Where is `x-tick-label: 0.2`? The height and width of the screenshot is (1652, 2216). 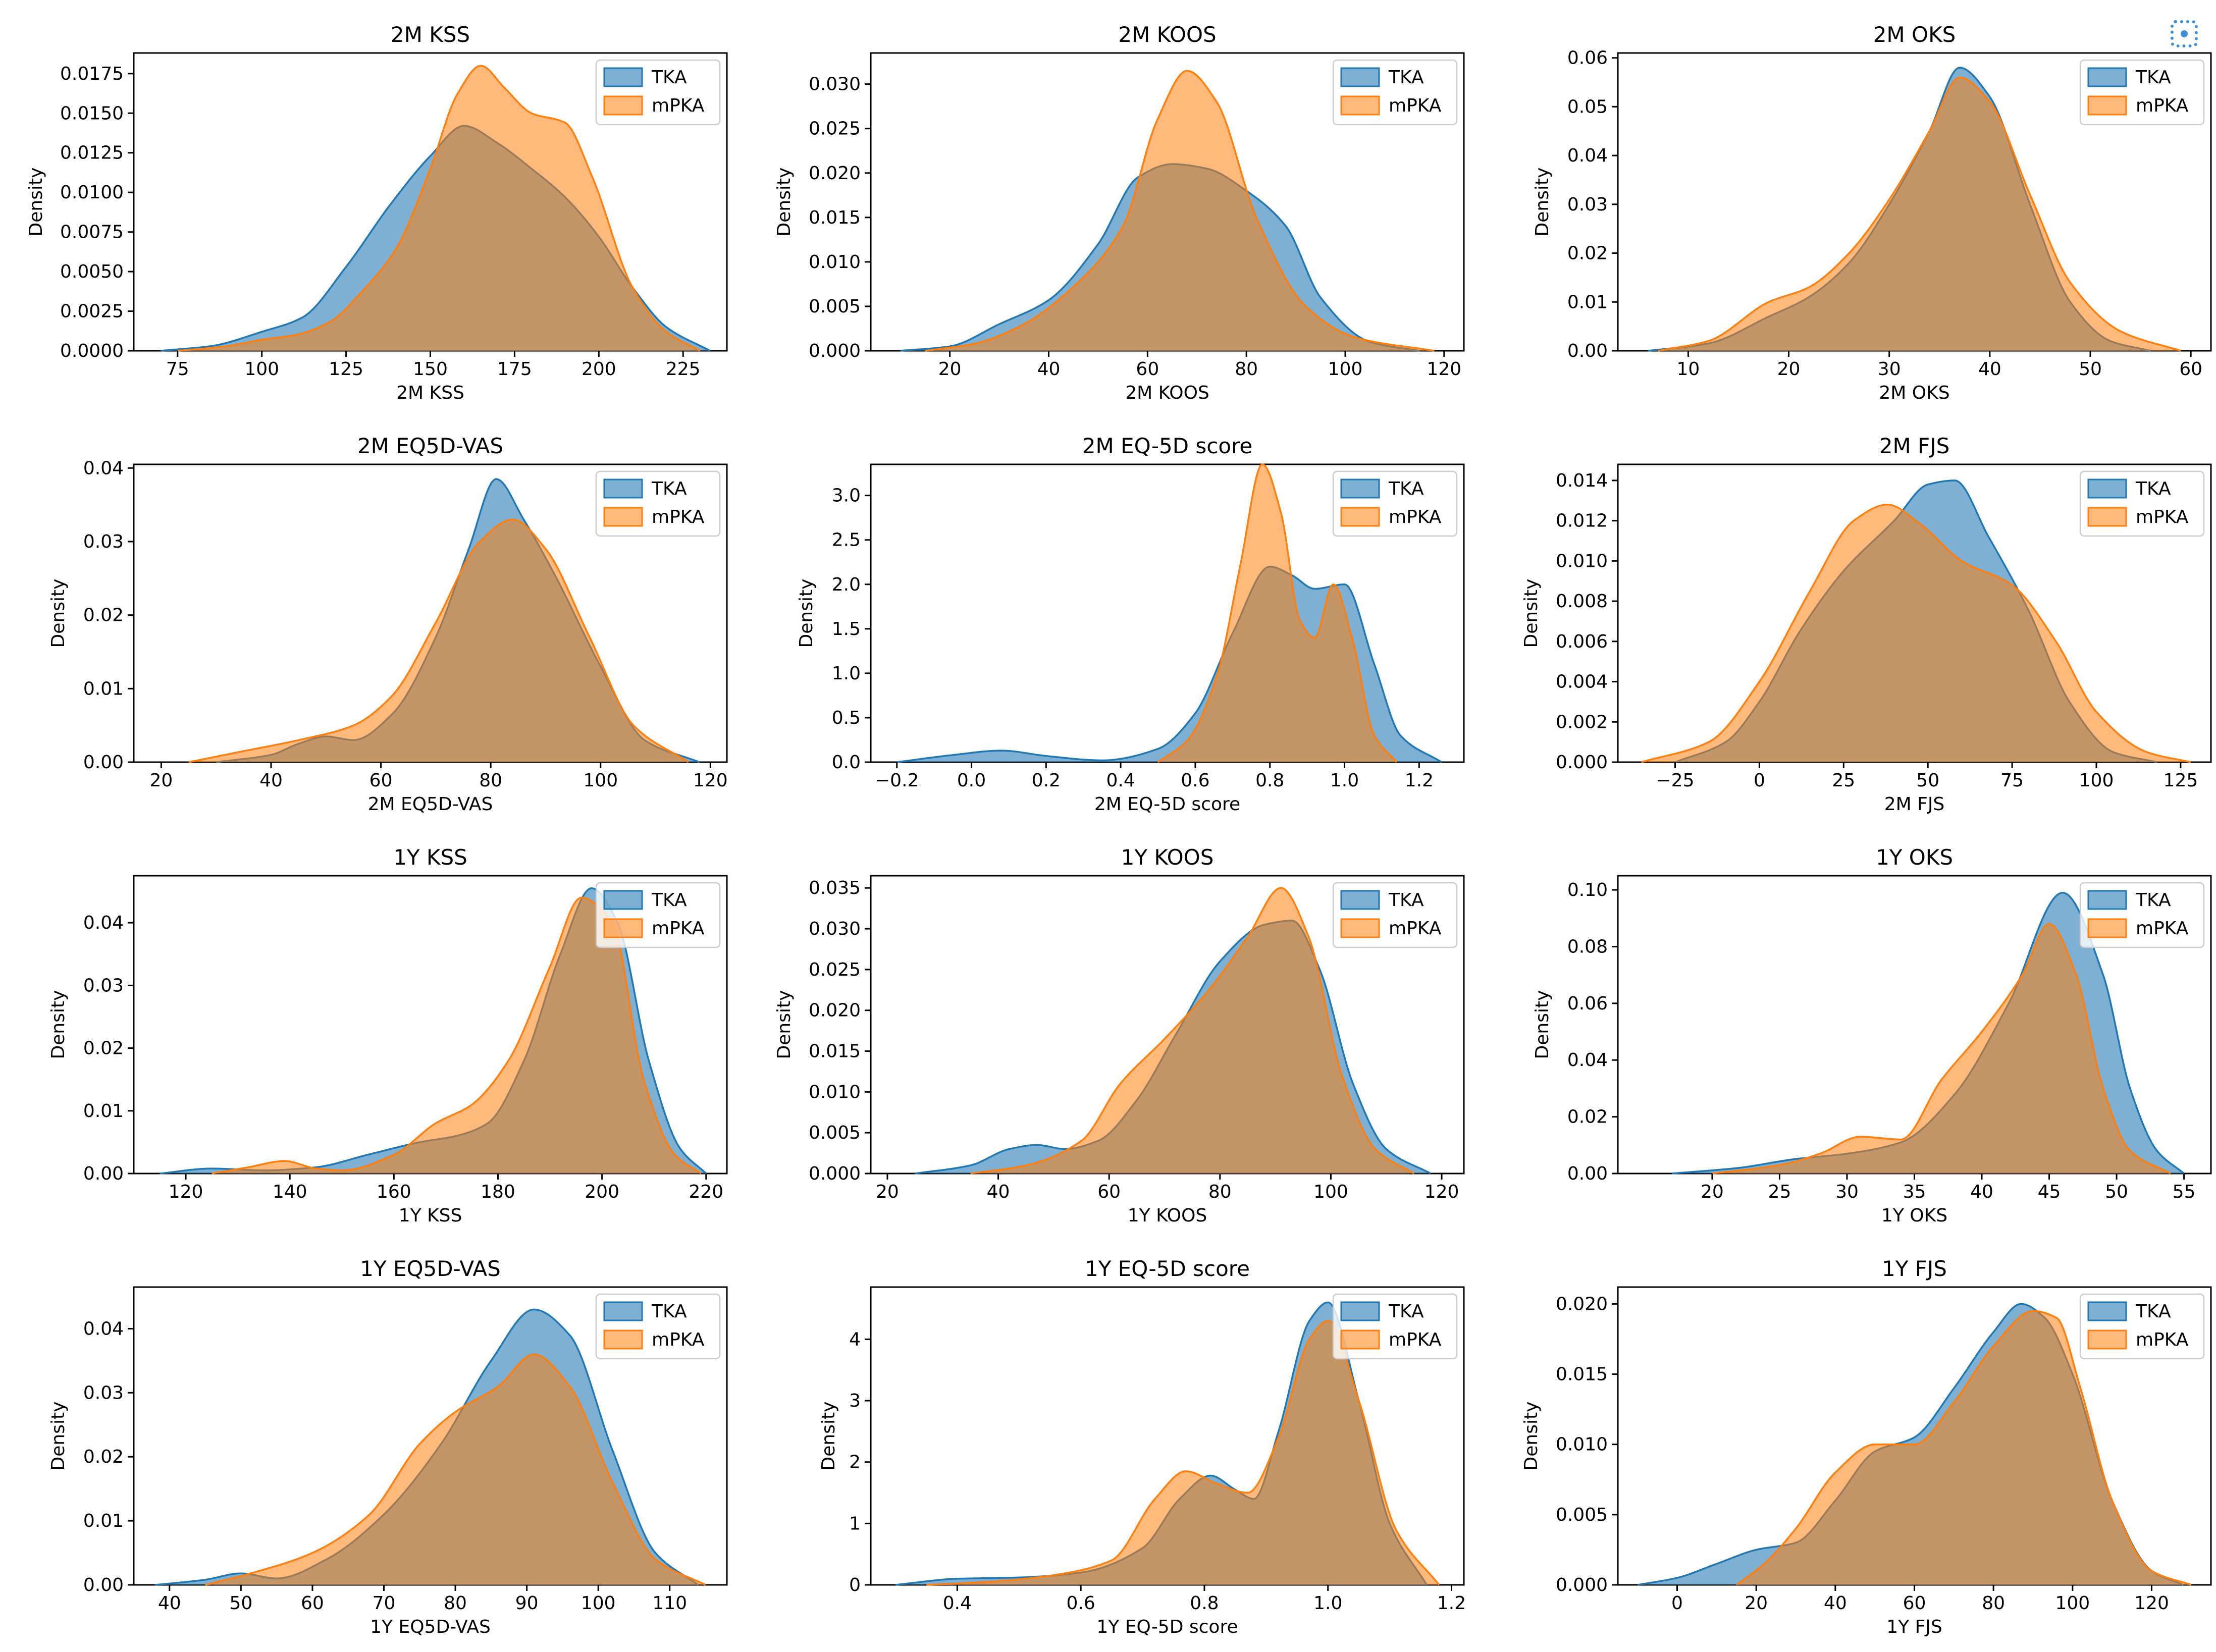
x-tick-label: 0.2 is located at coordinates (1046, 781).